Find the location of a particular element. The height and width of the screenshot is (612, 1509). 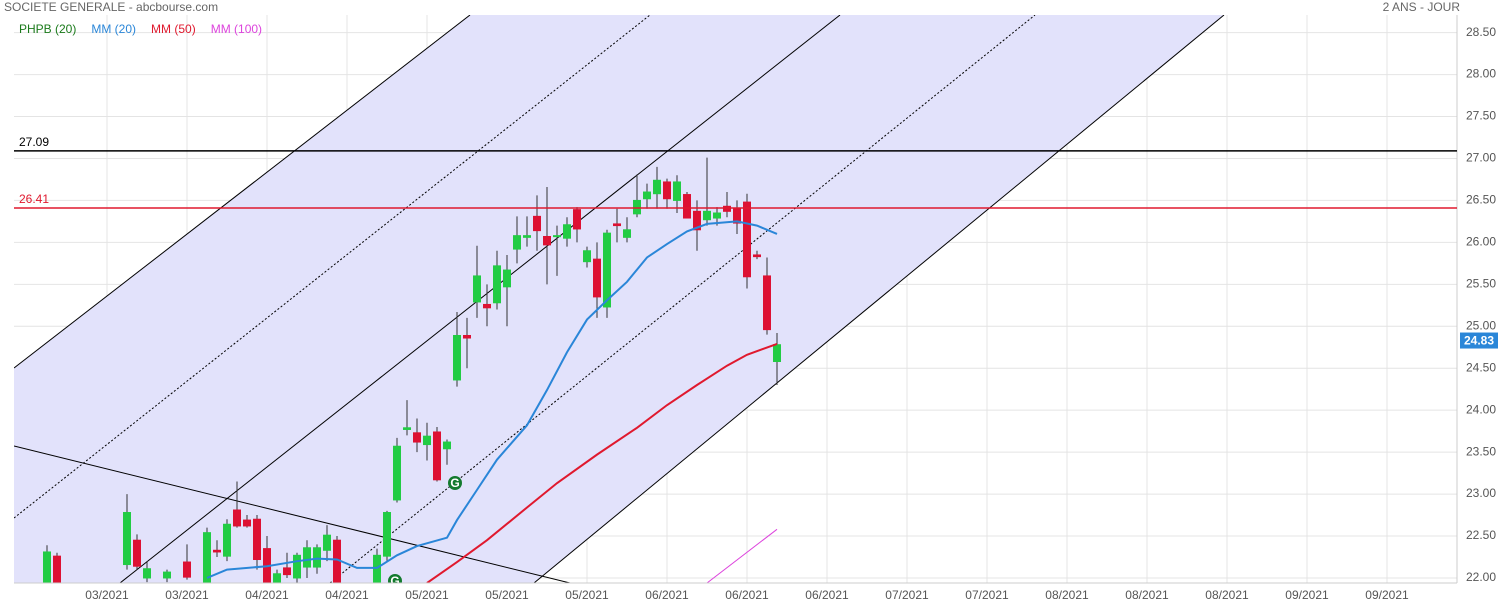

y-tick-label: 22.00 is located at coordinates (1481, 577).